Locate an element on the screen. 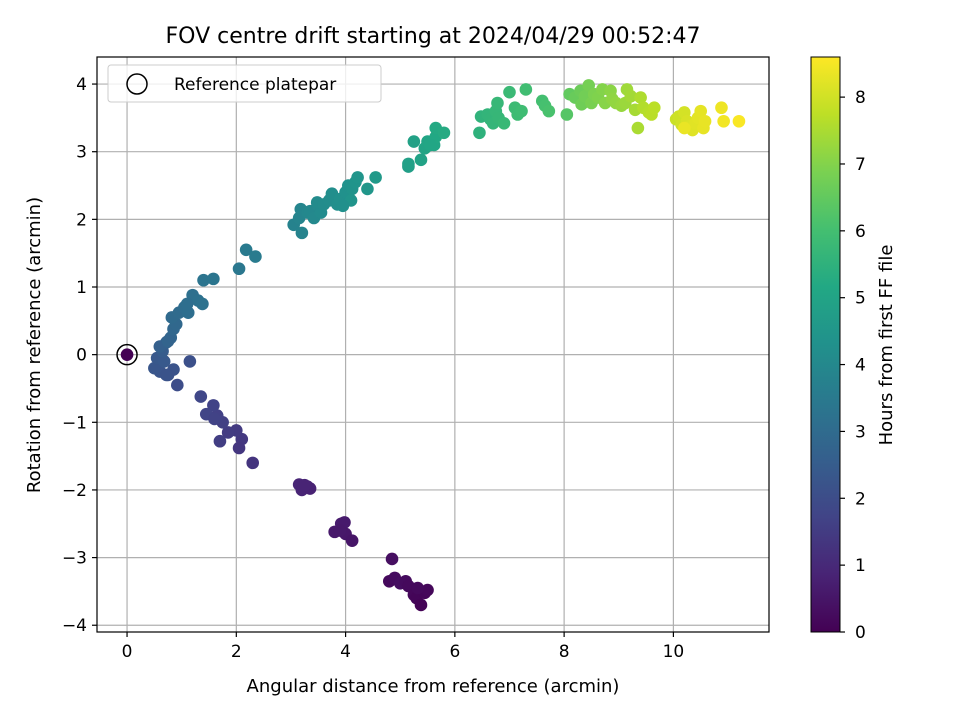 This screenshot has width=960, height=720. x-tick-label: 10 is located at coordinates (674, 652).